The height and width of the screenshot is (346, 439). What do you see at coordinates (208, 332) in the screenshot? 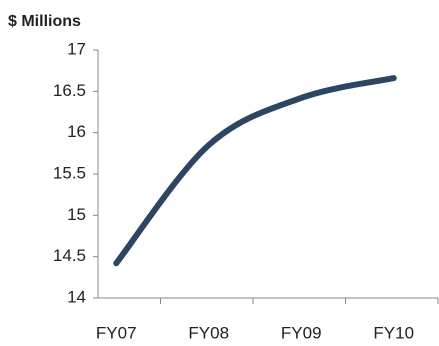
I see `x-tick-label: FY08` at bounding box center [208, 332].